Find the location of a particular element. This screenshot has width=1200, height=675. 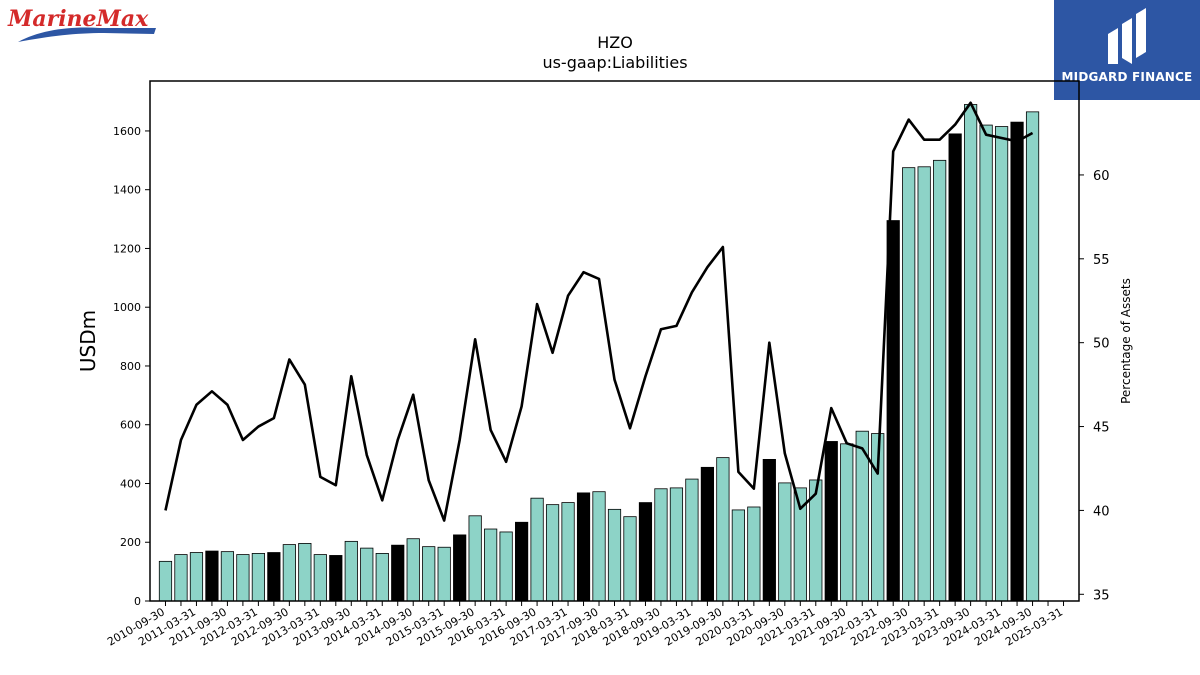

marinemax-logo: MarineMax is located at coordinates (81, 24).